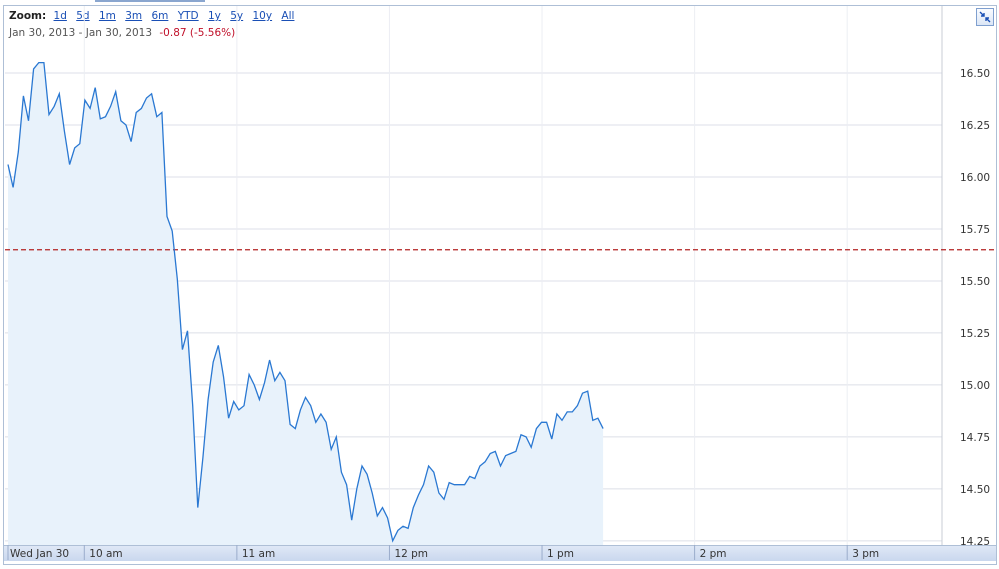  What do you see at coordinates (975, 282) in the screenshot?
I see `y-tick-label: 15.50` at bounding box center [975, 282].